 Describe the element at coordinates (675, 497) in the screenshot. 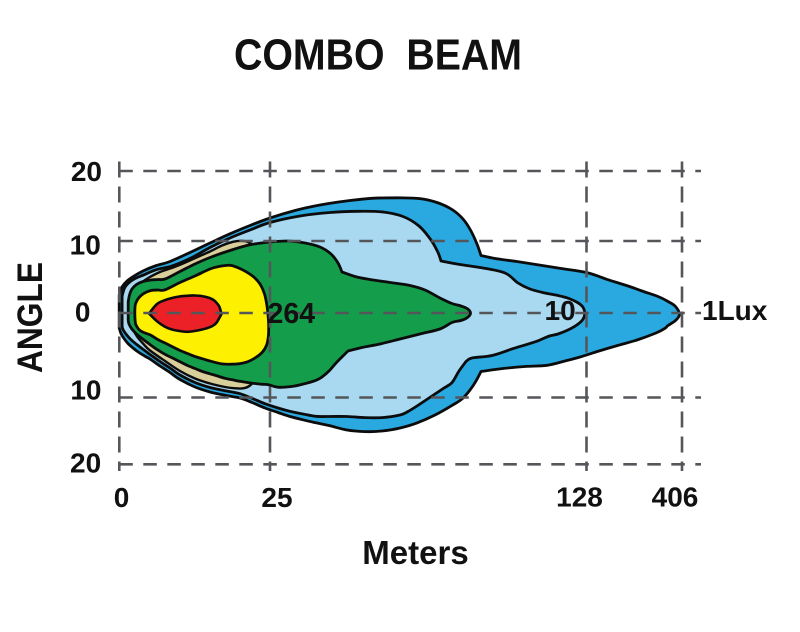

I see `svg-text: 406` at that location.